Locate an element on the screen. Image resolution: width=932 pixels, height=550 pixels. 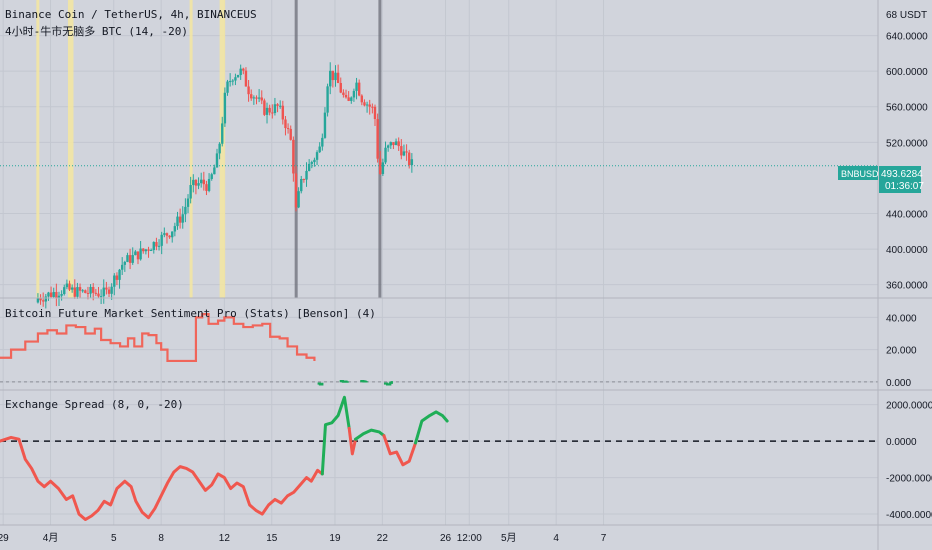
time-tick-label: 5月 is located at coordinates (509, 538).